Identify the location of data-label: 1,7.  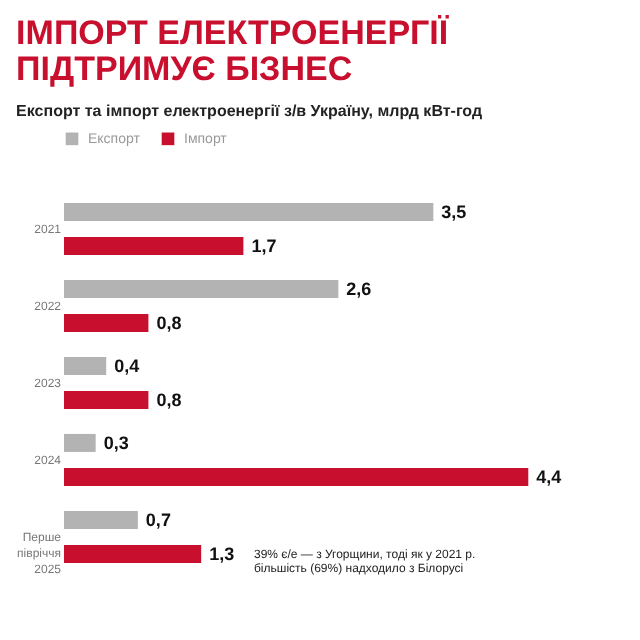
(264, 246).